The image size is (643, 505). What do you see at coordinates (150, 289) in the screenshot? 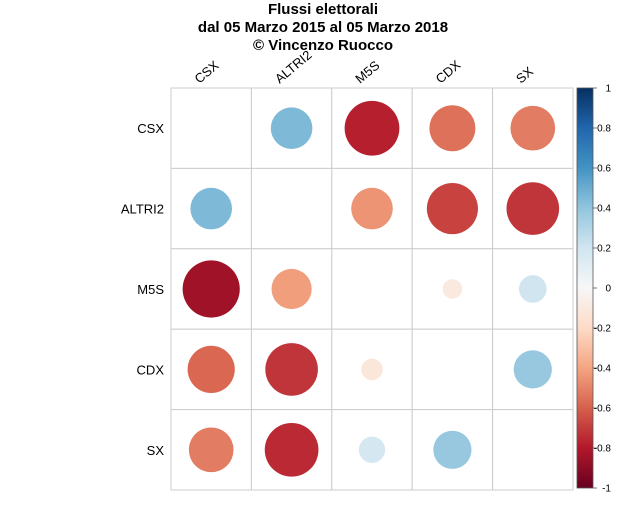
I see `row-label-m5s: M5S` at bounding box center [150, 289].